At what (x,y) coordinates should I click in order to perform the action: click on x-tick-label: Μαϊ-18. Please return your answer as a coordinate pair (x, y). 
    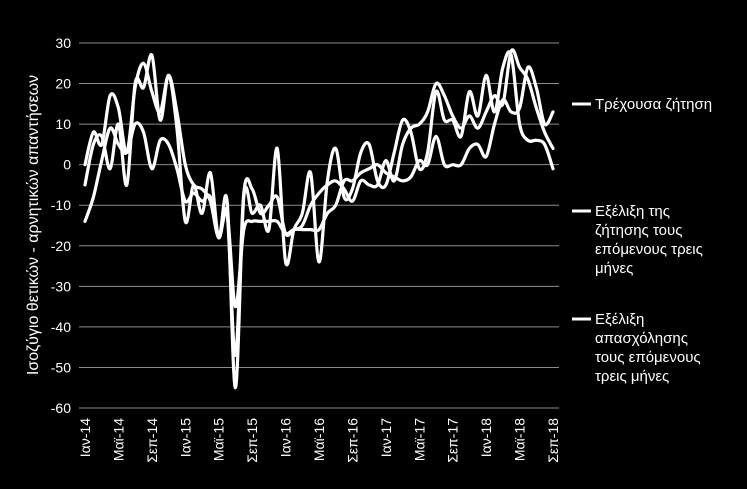
    Looking at the image, I should click on (520, 439).